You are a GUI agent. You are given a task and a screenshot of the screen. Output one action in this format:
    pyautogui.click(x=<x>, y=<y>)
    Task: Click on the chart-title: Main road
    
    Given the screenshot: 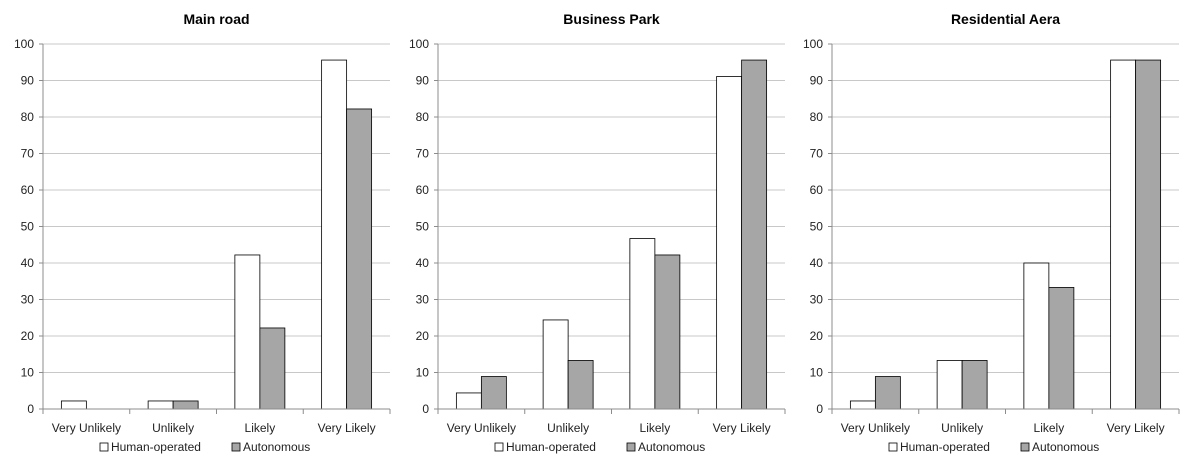 What is the action you would take?
    pyautogui.click(x=216, y=19)
    